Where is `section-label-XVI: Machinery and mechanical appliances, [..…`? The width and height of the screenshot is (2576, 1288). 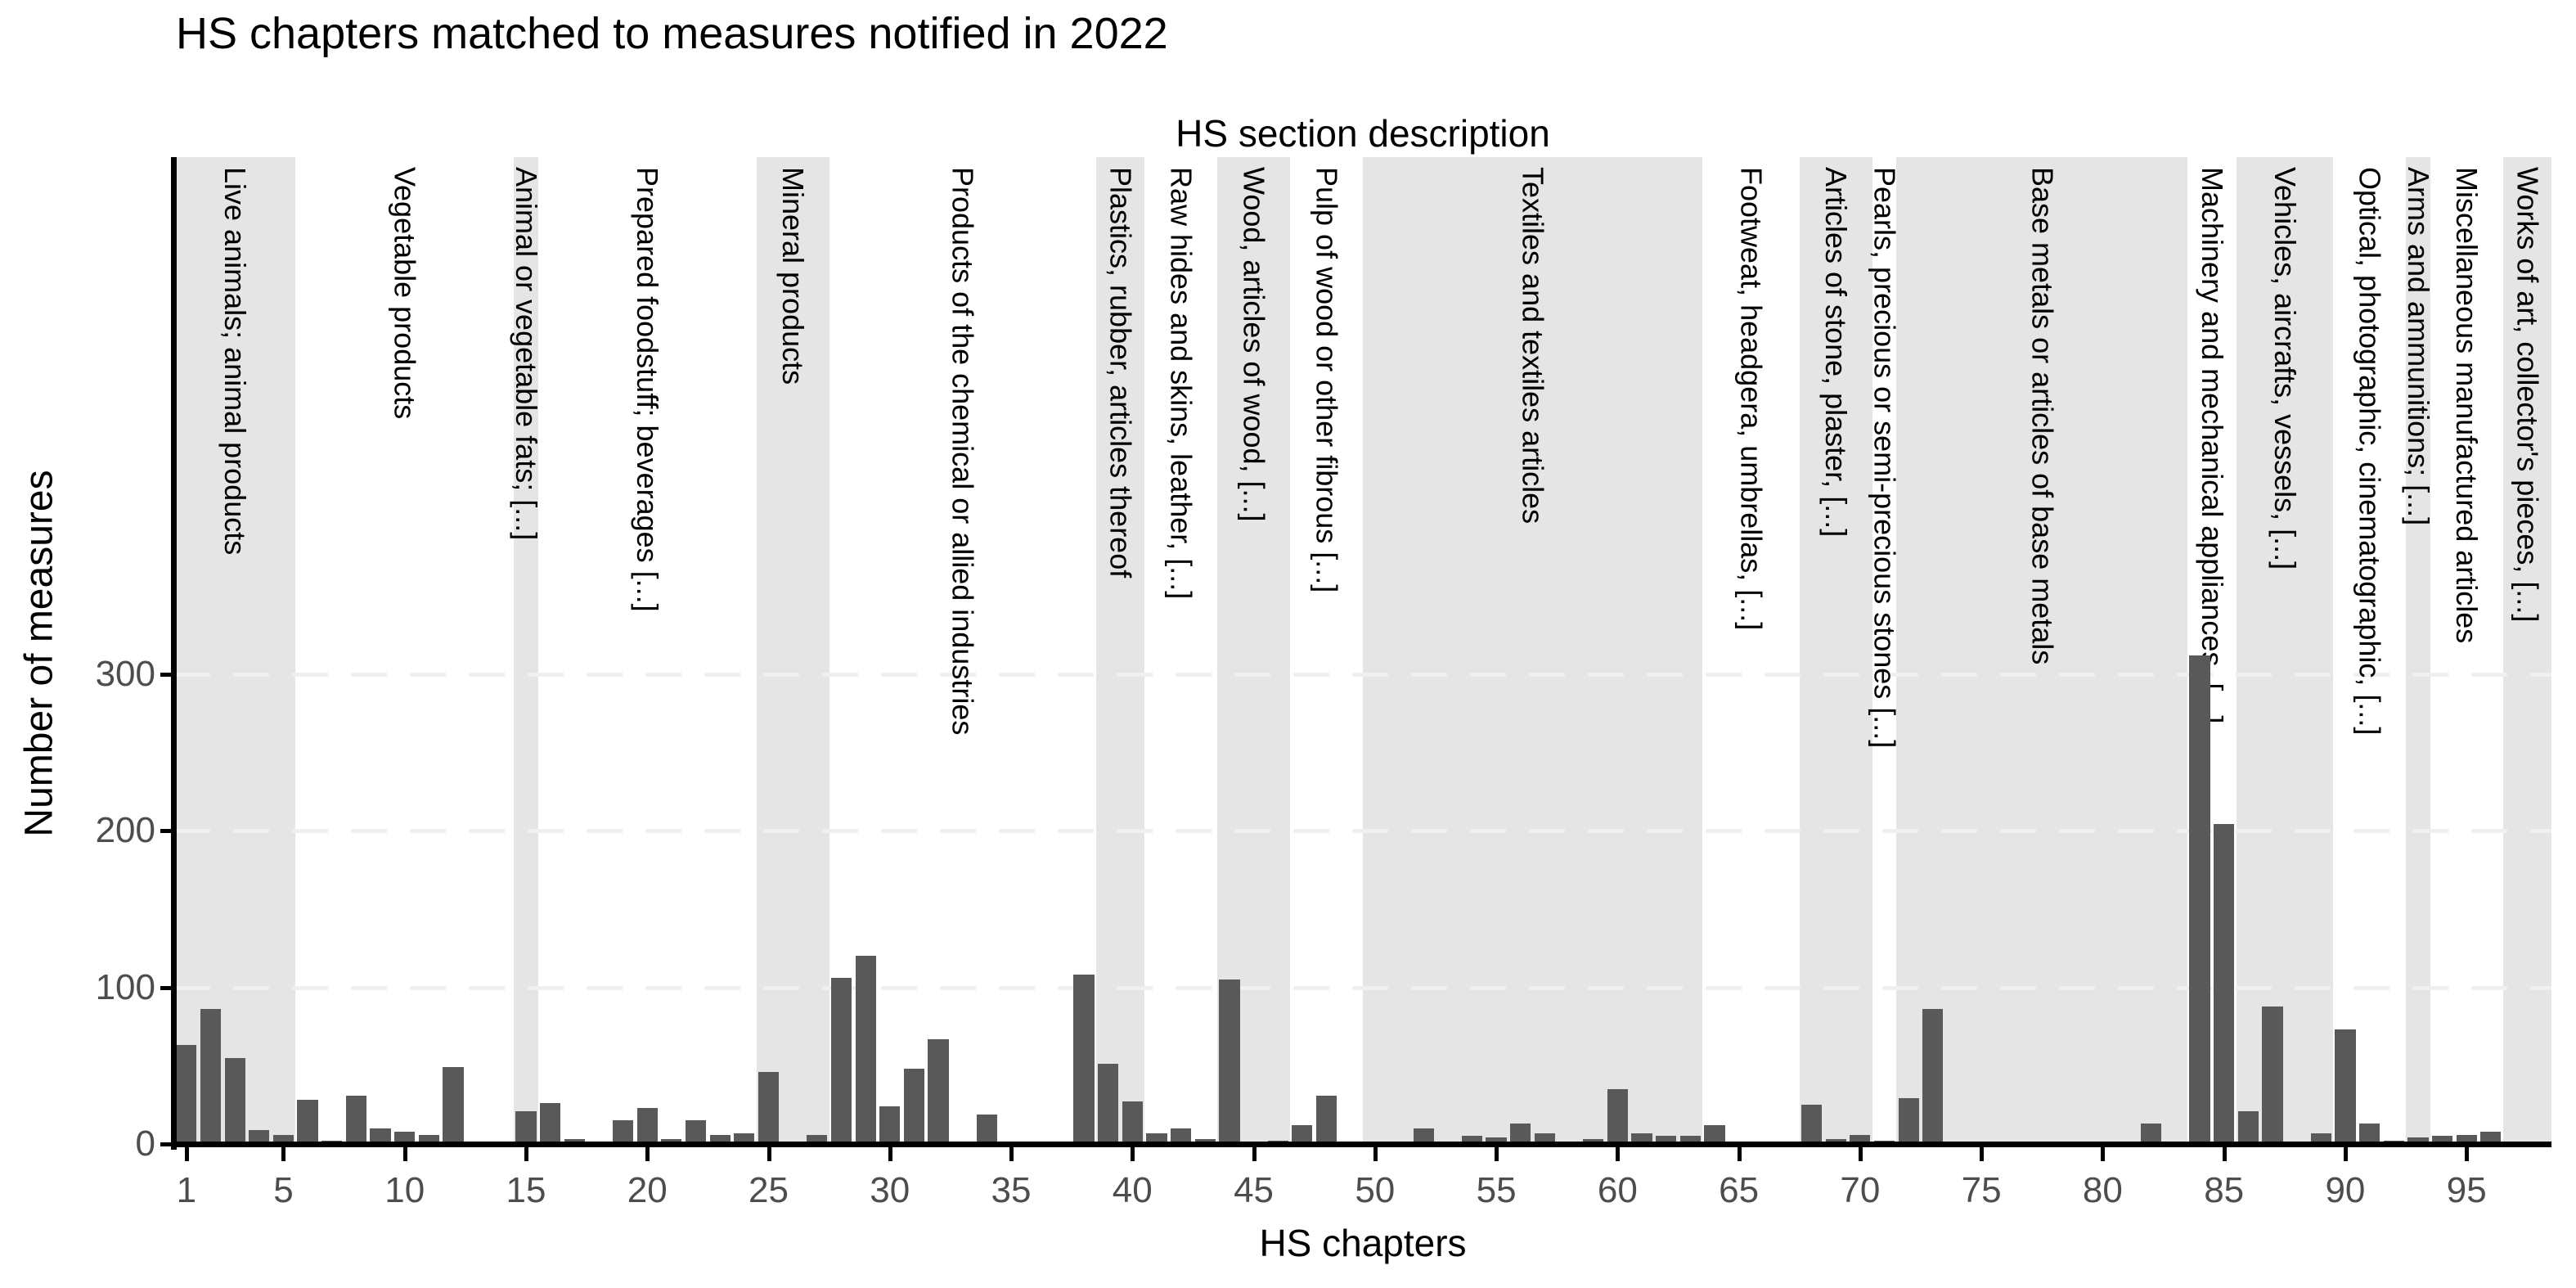 section-label-XVI: Machinery and mechanical appliances, [..… is located at coordinates (2212, 445).